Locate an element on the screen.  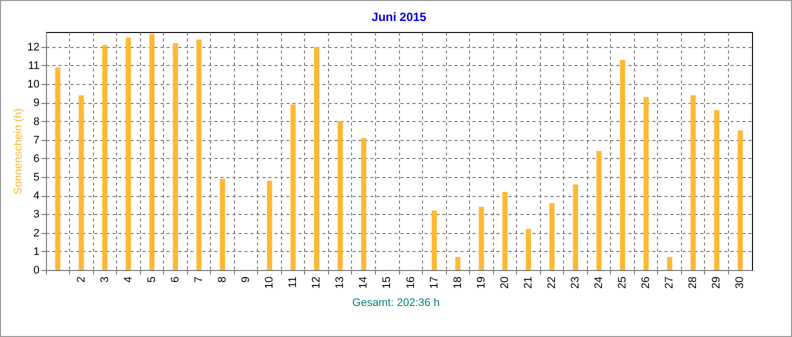
x-tick-label: 2 is located at coordinates (81, 279).